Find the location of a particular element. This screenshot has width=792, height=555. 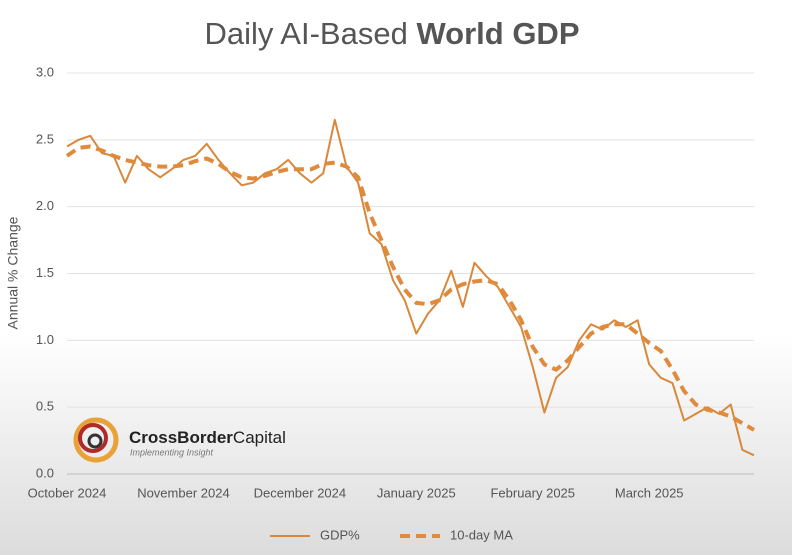

logo-name: CrossBorder is located at coordinates (181, 437).